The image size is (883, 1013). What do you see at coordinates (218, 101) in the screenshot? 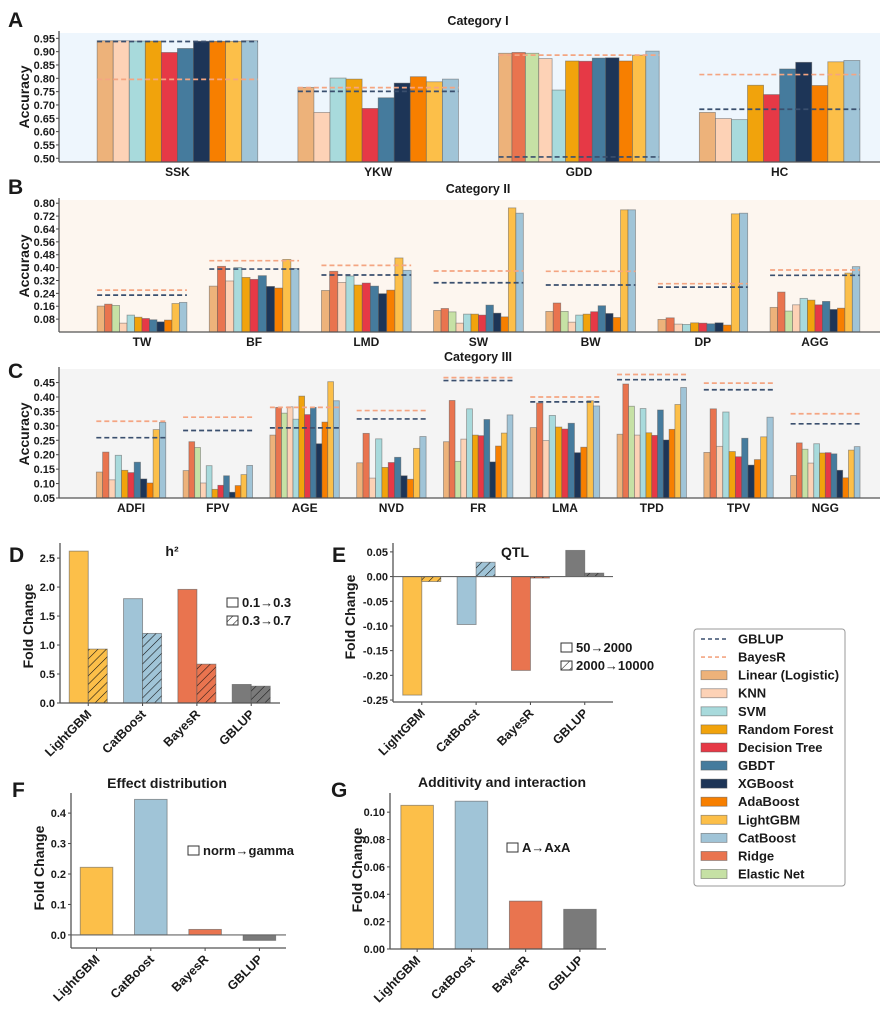
I see `bar-adaboost-ssk` at bounding box center [218, 101].